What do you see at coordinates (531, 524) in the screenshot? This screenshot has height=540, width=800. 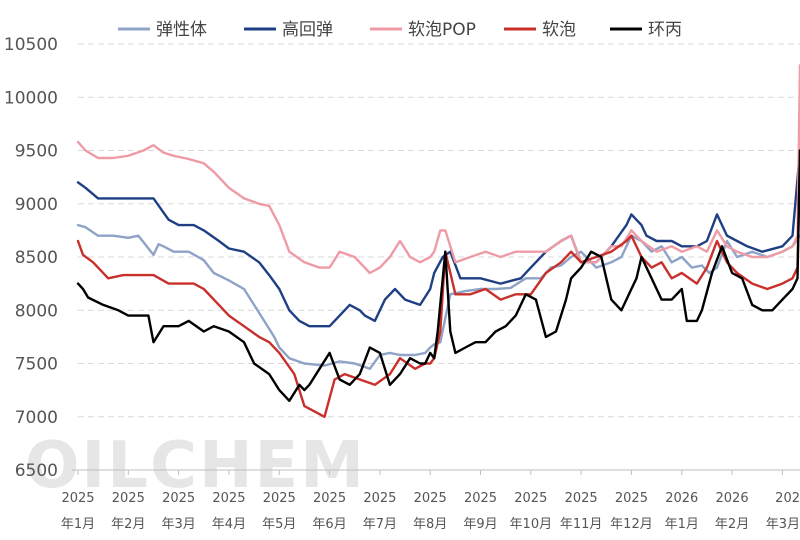 I see `x-tick-month: 年10月` at bounding box center [531, 524].